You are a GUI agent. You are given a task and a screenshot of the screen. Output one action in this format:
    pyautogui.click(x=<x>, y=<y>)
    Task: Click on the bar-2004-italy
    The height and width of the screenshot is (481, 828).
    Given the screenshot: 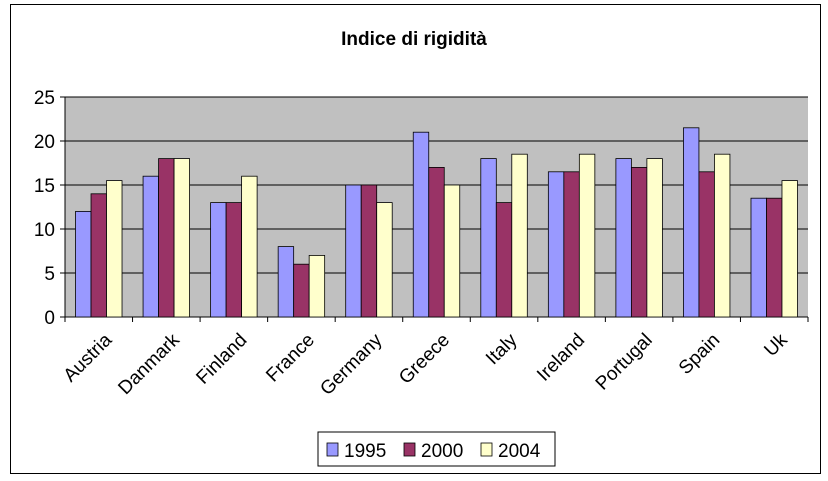 What is the action you would take?
    pyautogui.click(x=519, y=235)
    